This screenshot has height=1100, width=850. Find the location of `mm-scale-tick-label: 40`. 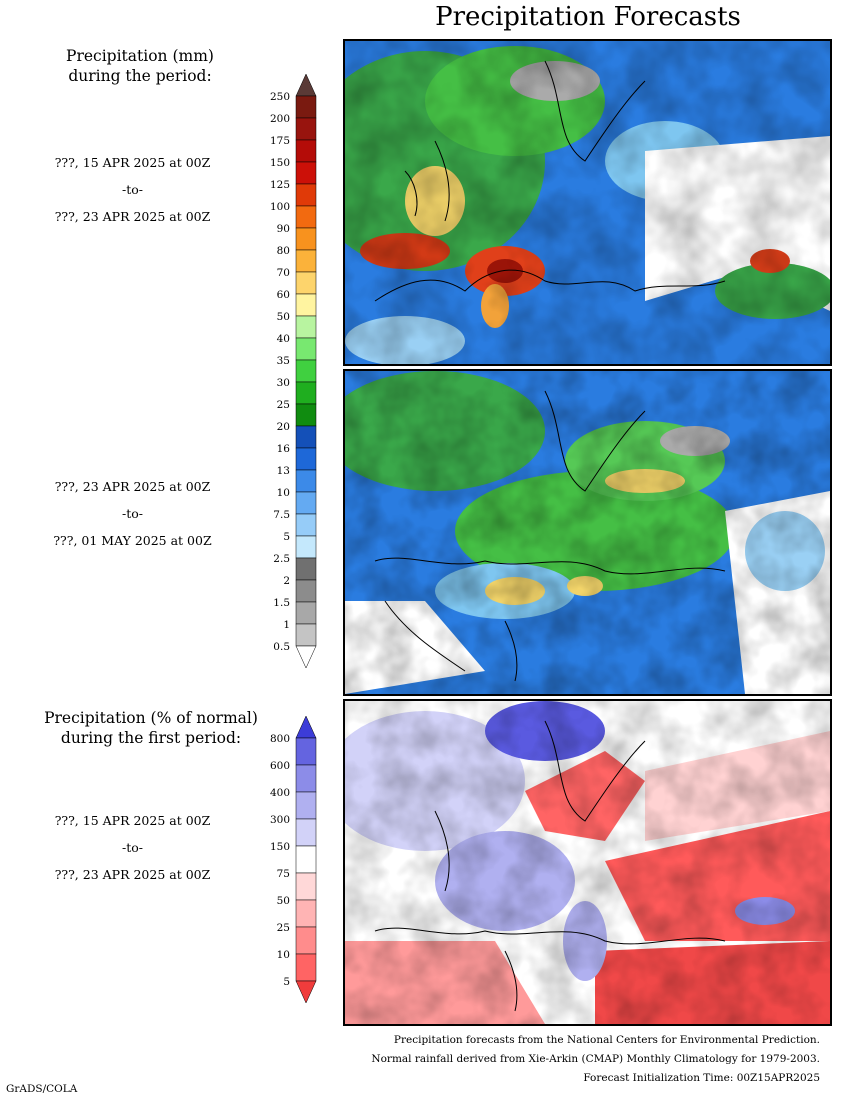

mm-scale-tick-label: 40 is located at coordinates (283, 339).